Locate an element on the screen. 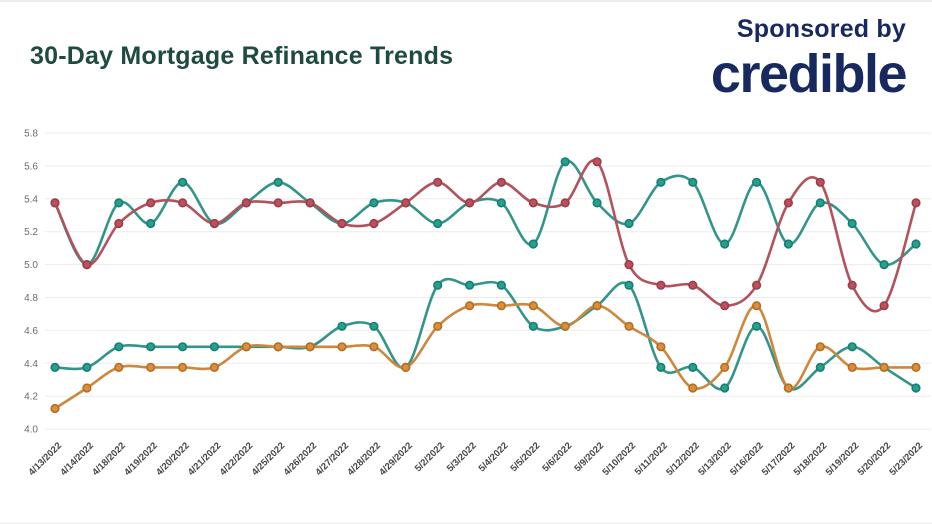  x-tick-label: 5/10/2022 is located at coordinates (619, 459).